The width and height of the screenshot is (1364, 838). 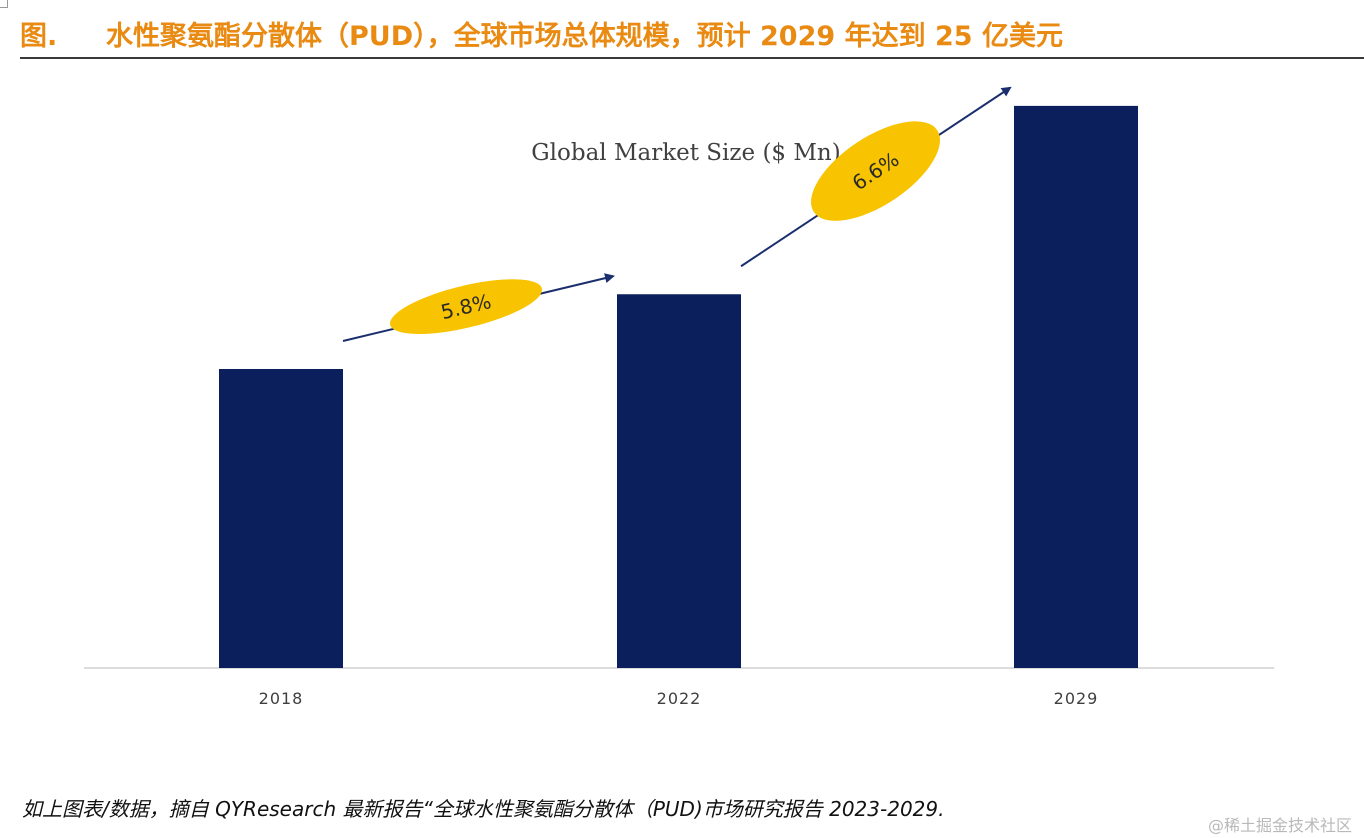 I want to click on x-tick-label-2018: 2018, so click(x=281, y=698).